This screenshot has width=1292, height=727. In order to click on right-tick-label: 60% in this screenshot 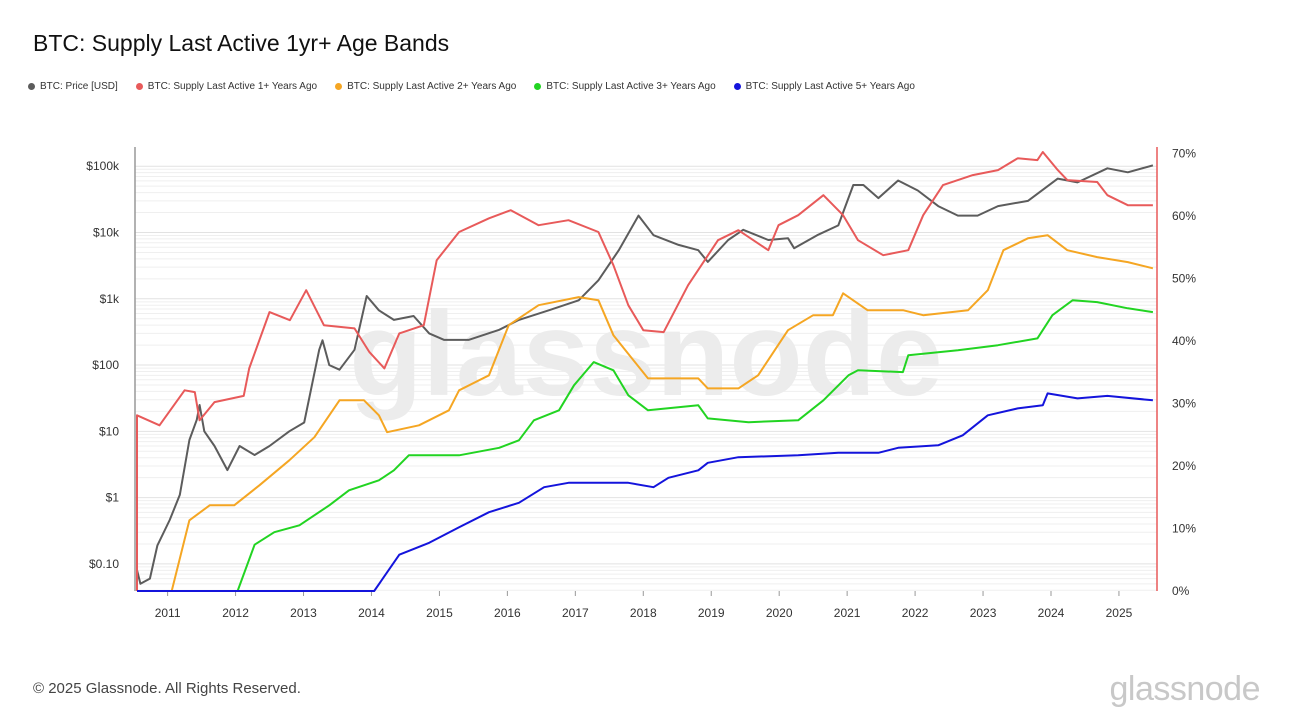, I will do `click(1184, 216)`.